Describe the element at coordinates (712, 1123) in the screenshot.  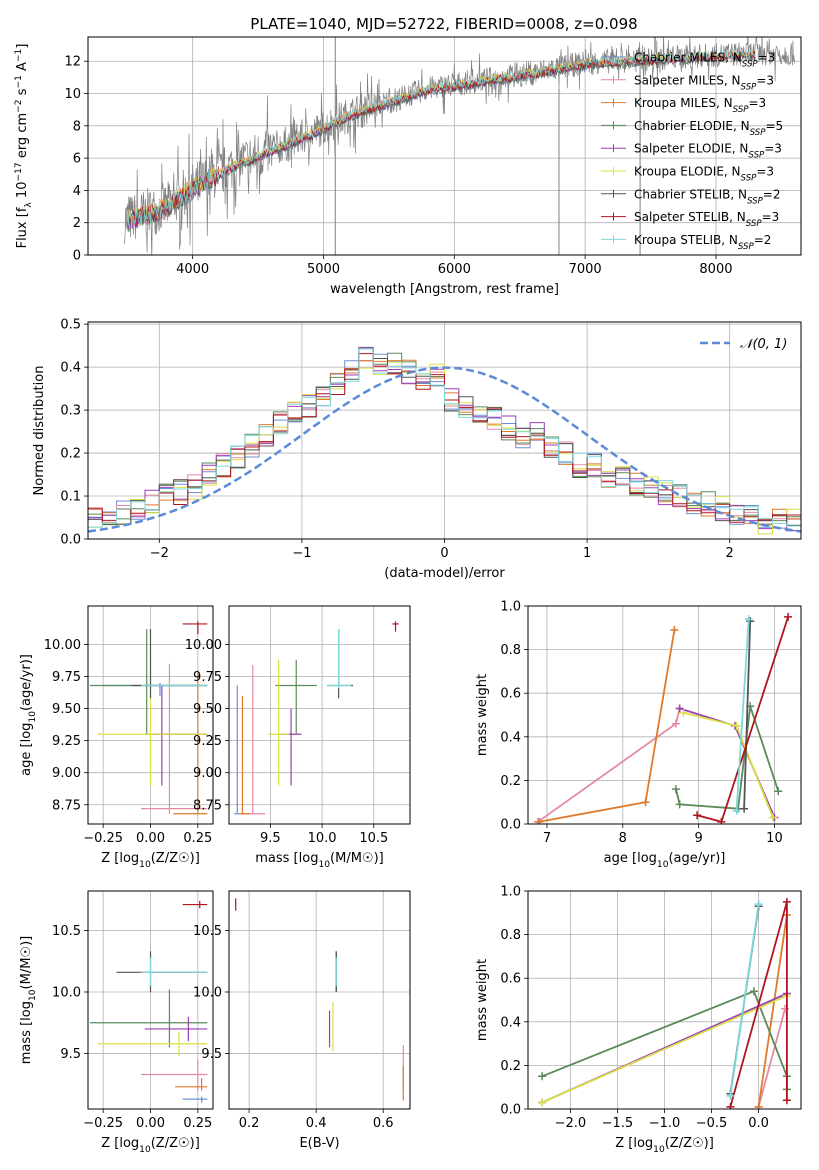
I see `x-tick-label: −0.5` at that location.